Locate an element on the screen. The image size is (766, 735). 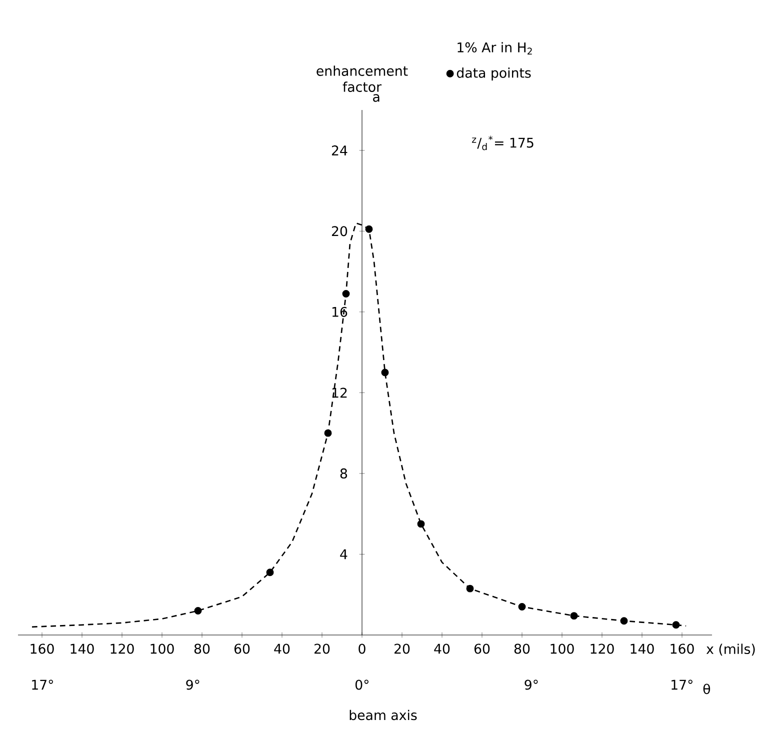
text: a is located at coordinates (376, 98).